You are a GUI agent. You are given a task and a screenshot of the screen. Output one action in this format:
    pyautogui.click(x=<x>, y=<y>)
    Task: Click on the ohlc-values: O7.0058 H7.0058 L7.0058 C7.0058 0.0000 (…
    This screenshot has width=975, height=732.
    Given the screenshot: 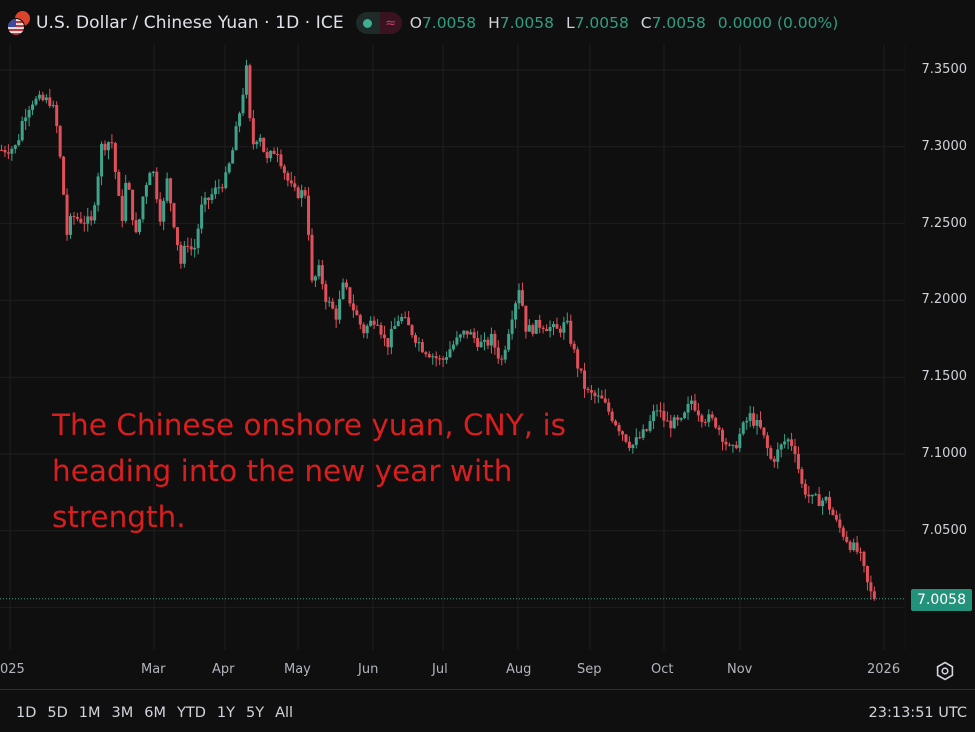 What is the action you would take?
    pyautogui.click(x=628, y=23)
    